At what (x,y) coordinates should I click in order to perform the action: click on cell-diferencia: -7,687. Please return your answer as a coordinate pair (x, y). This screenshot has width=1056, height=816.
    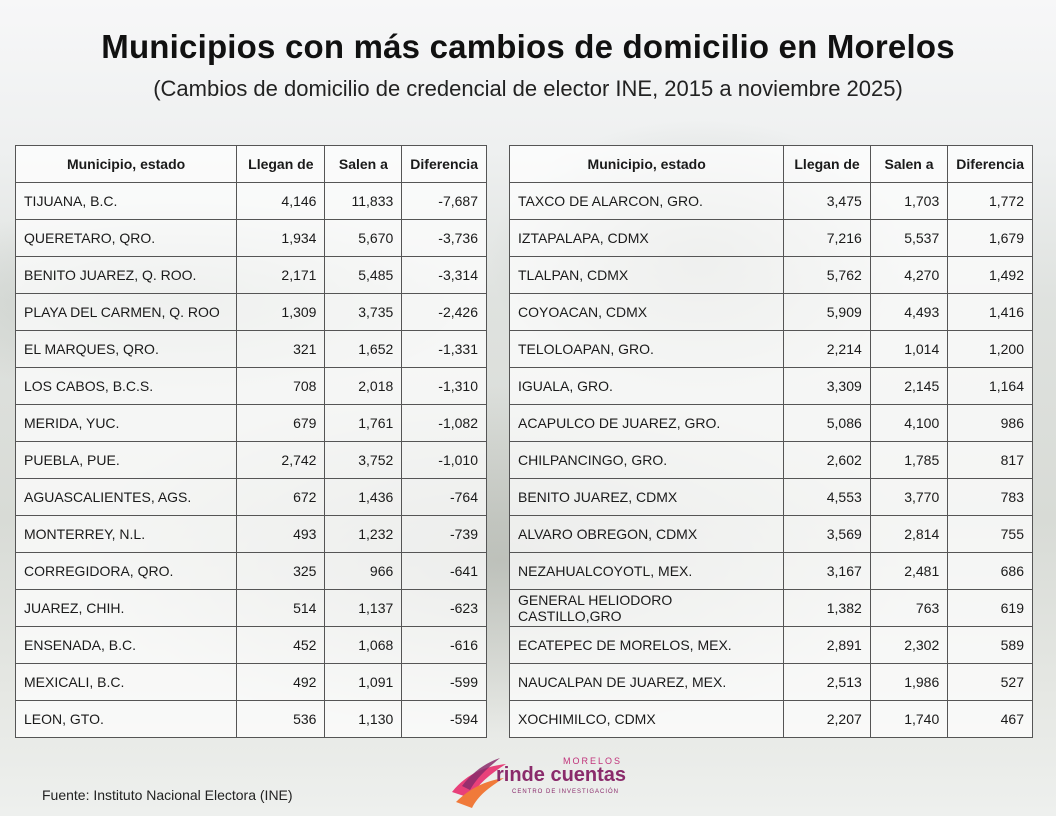
    Looking at the image, I should click on (444, 201).